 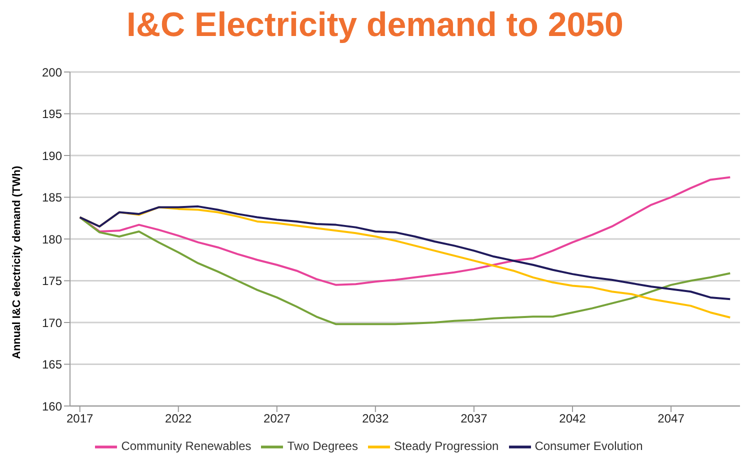 What do you see at coordinates (186, 446) in the screenshot?
I see `legend-label: Community Renewables` at bounding box center [186, 446].